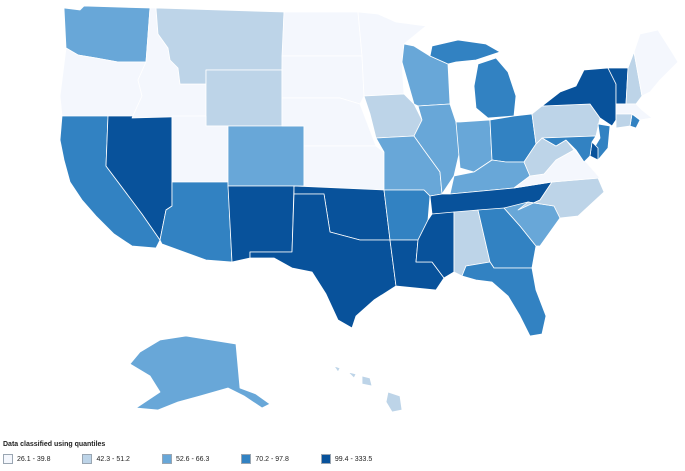 The image size is (685, 471). Describe the element at coordinates (656, 63) in the screenshot. I see `state-ME` at that location.